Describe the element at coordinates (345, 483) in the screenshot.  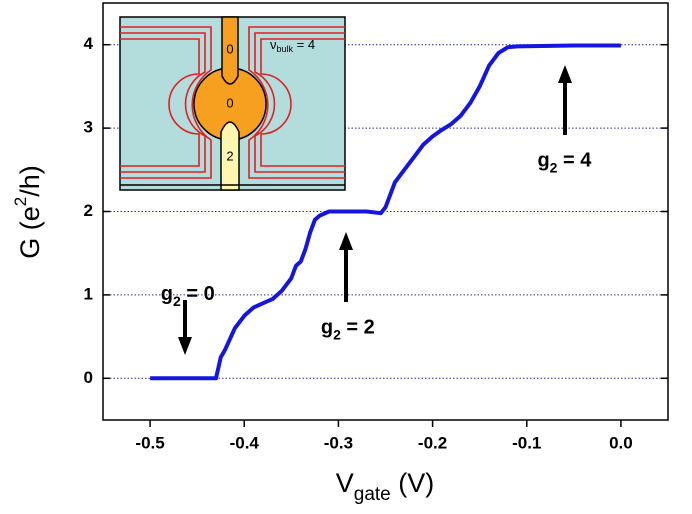
I see `x-title-main: V` at that location.